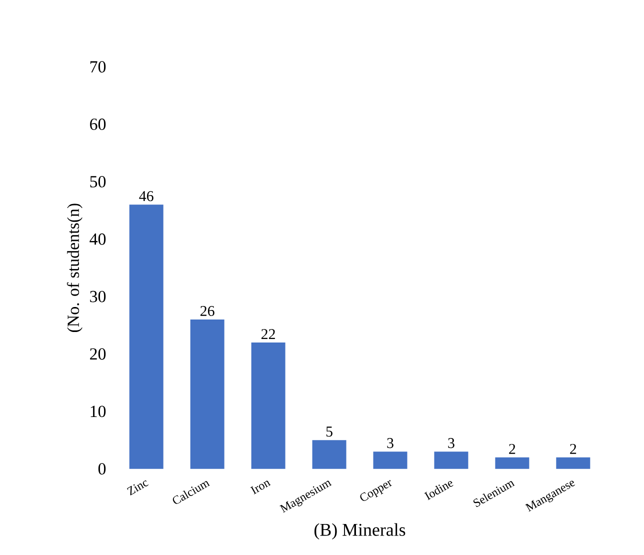  What do you see at coordinates (98, 124) in the screenshot?
I see `y-tick-label: 60` at bounding box center [98, 124].